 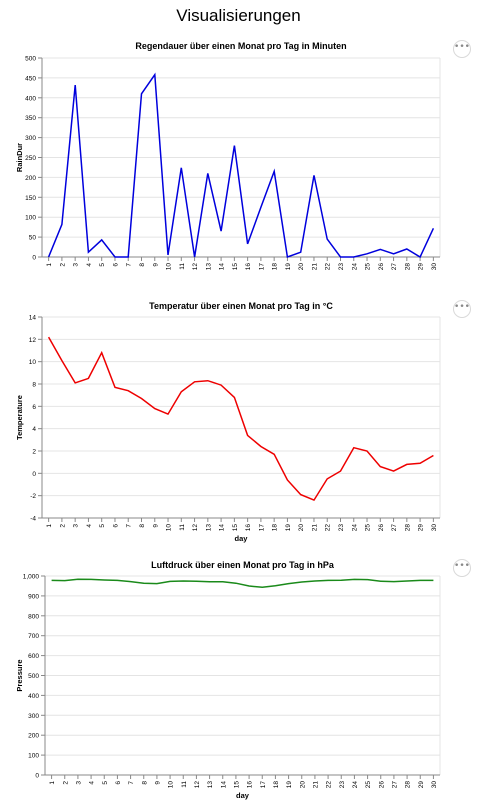 I want to click on chart-2-x-tick-label: 4, so click(x=92, y=783).